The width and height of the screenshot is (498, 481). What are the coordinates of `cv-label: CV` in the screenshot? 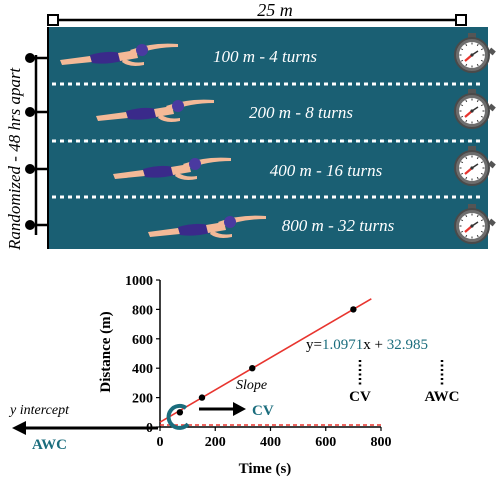 It's located at (360, 397).